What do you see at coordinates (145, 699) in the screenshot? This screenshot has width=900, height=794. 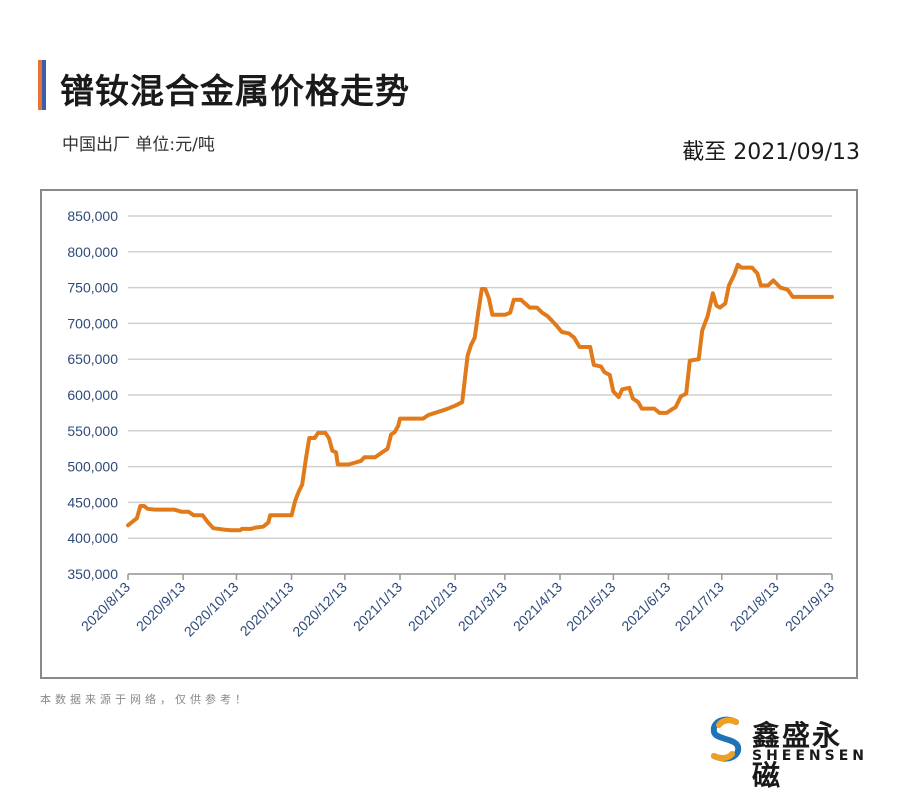 I see `disclaimer: 本数据来源于网络，仅供参考！` at bounding box center [145, 699].